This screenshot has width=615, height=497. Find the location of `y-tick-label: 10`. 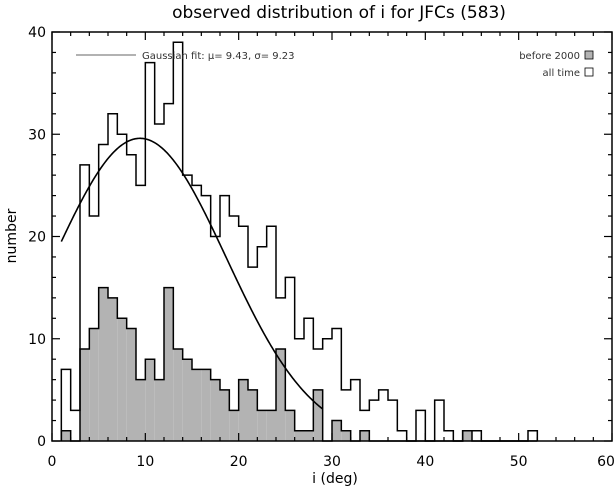

y-tick-label: 10 is located at coordinates (37, 340).